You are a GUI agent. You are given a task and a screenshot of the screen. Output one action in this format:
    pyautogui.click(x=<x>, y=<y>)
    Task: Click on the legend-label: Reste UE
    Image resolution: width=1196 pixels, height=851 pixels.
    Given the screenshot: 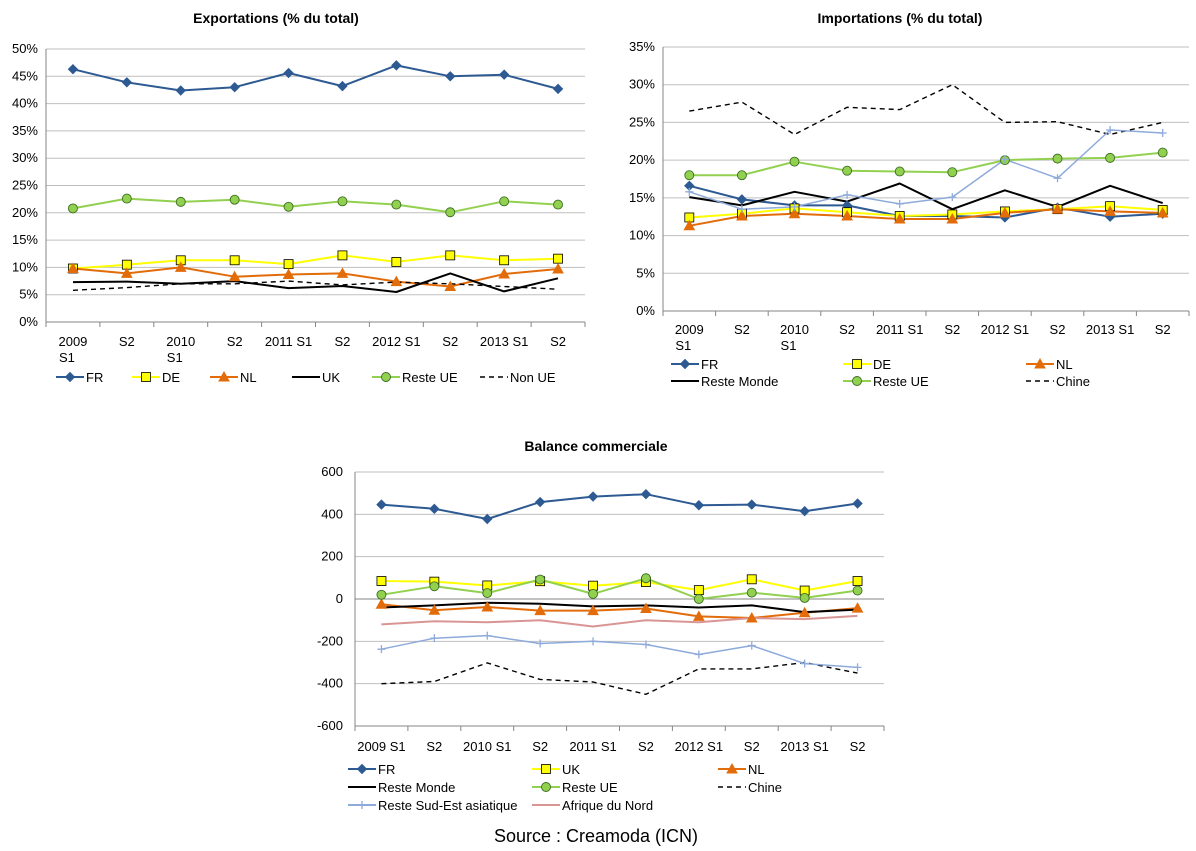 What is the action you would take?
    pyautogui.click(x=901, y=381)
    